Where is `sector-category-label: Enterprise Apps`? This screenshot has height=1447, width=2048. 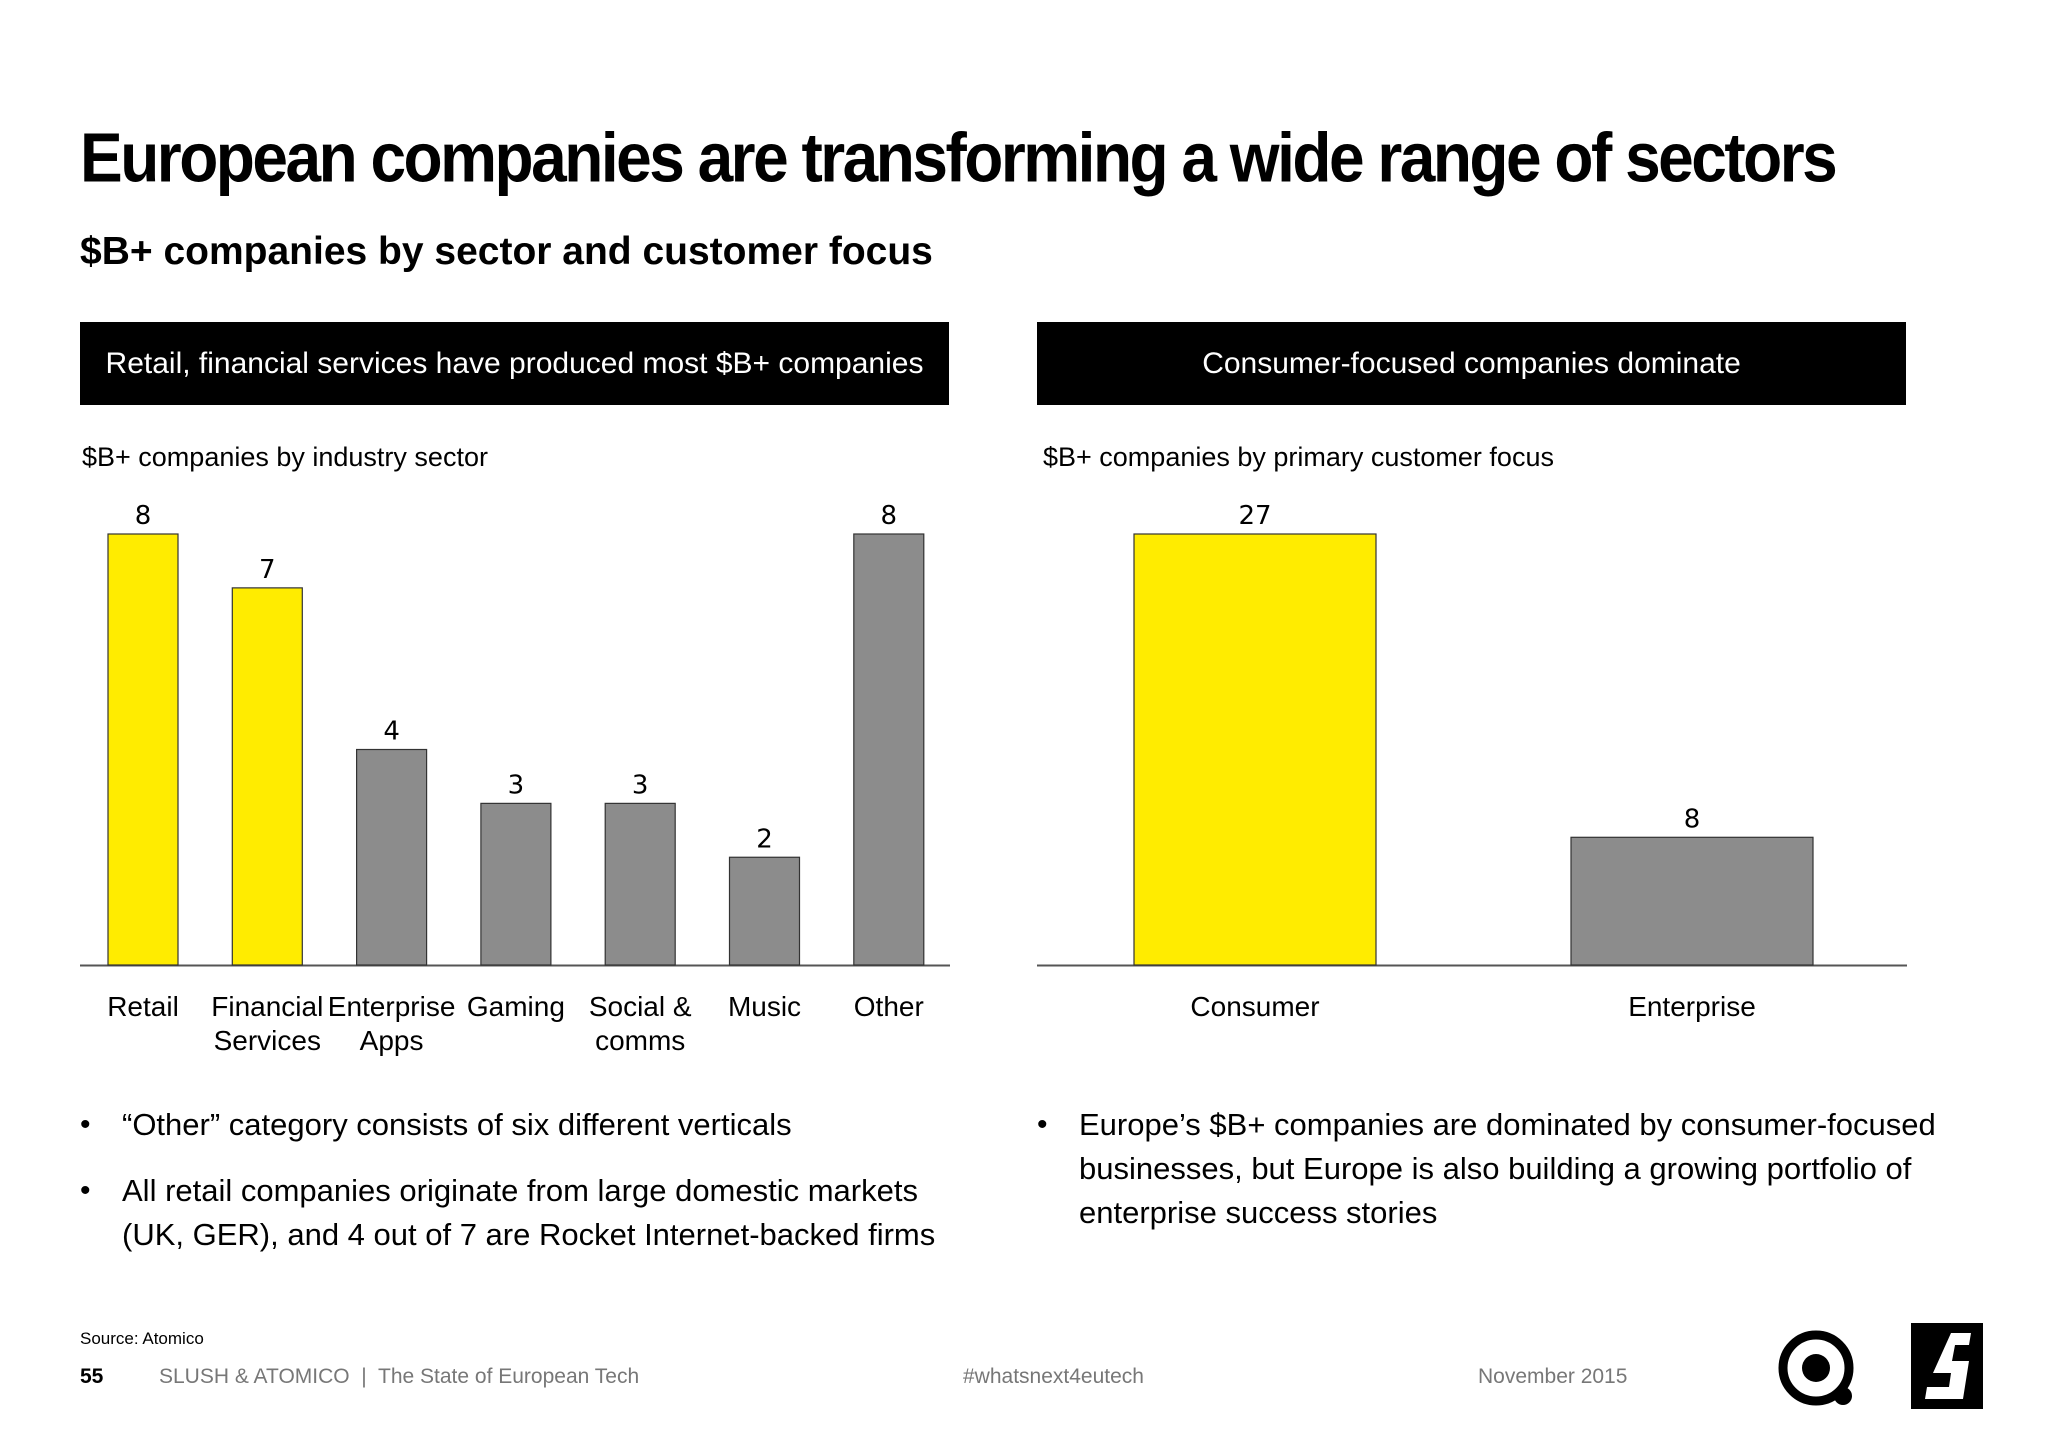 sector-category-label: Enterprise Apps is located at coordinates (391, 1023).